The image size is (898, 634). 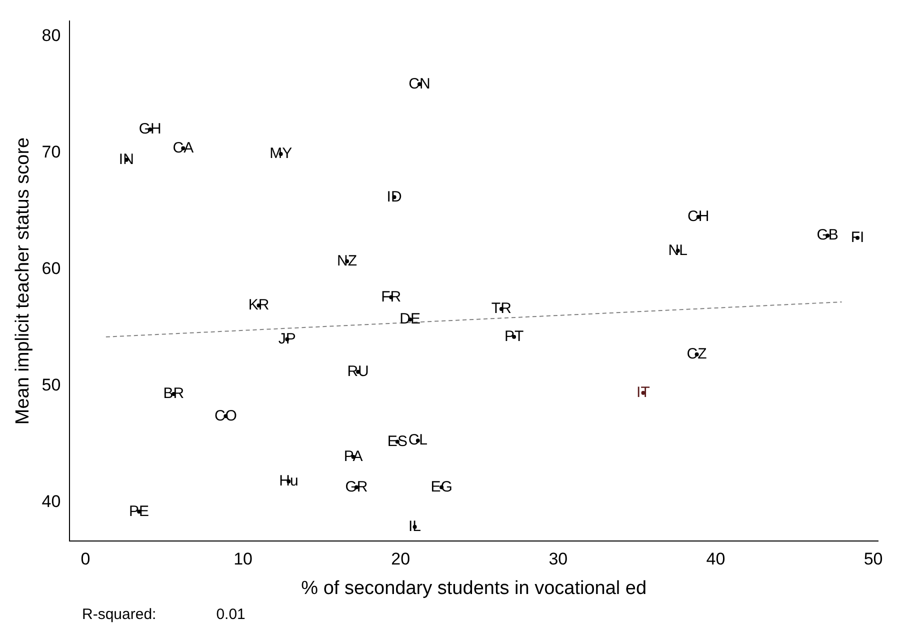 What do you see at coordinates (51, 385) in the screenshot?
I see `y-tick-label: 50` at bounding box center [51, 385].